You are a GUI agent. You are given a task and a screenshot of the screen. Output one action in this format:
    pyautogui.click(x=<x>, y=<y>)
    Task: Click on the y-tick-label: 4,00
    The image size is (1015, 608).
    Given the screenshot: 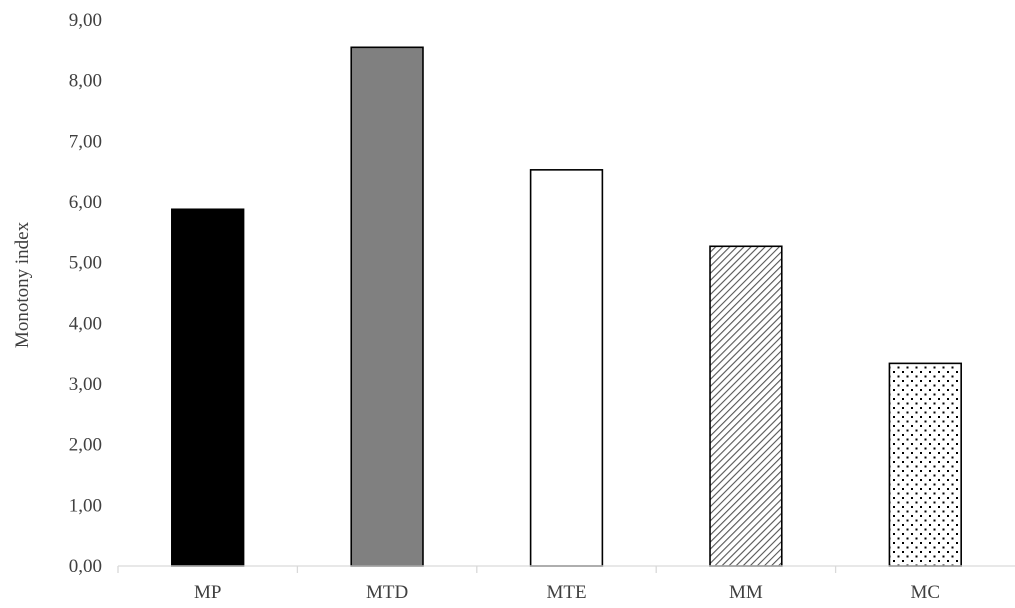 What is the action you would take?
    pyautogui.click(x=85, y=323)
    